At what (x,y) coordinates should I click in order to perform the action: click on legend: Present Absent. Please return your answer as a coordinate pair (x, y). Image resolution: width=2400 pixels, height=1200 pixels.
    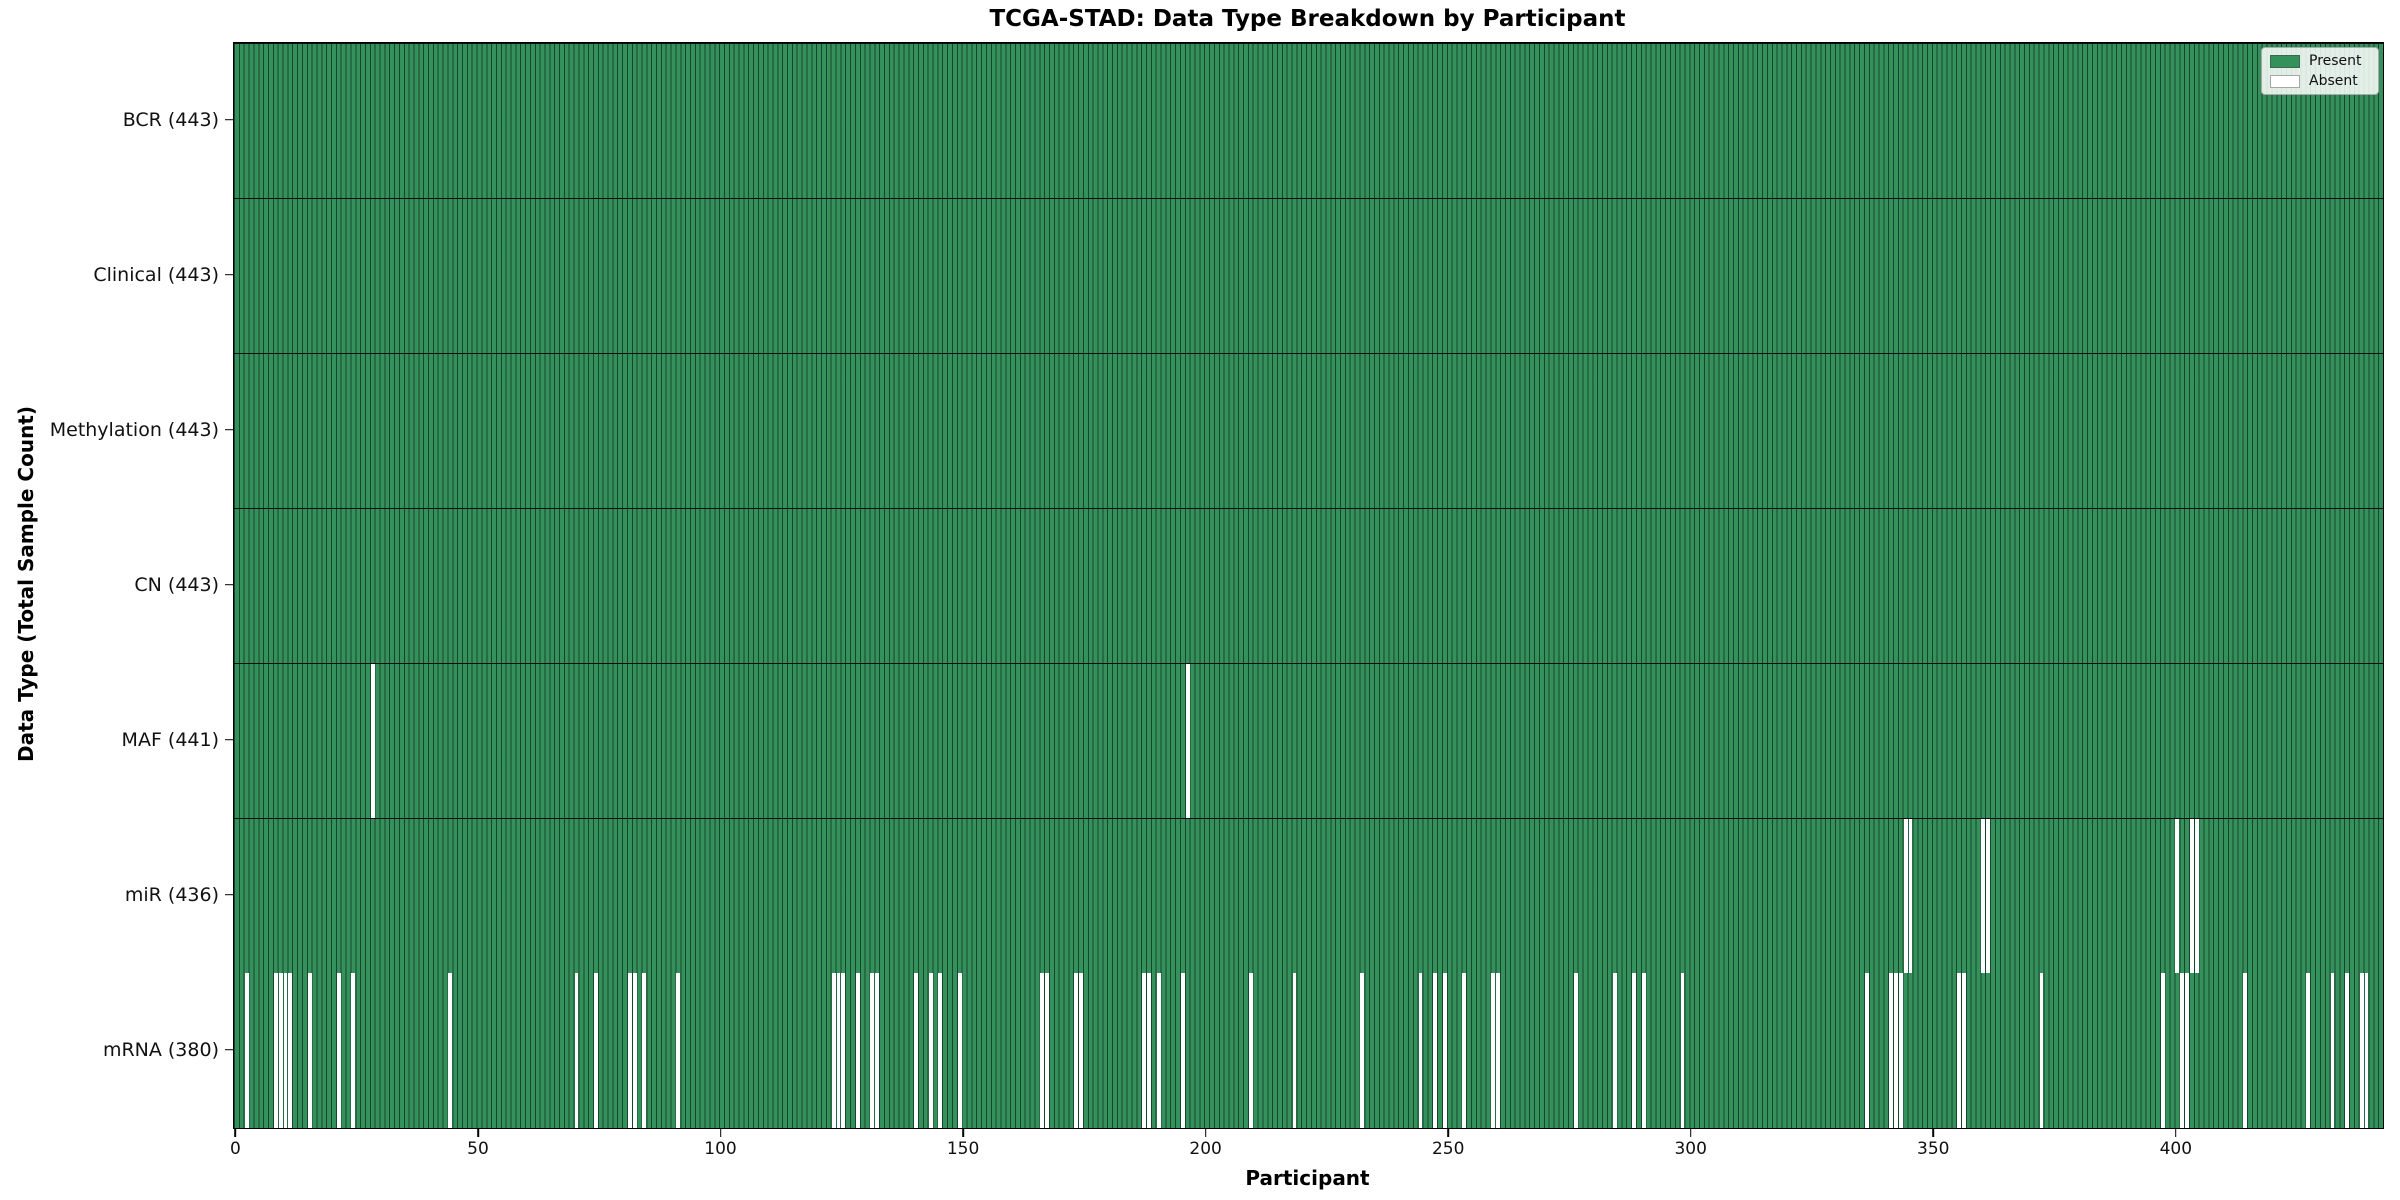
    Looking at the image, I should click on (2320, 71).